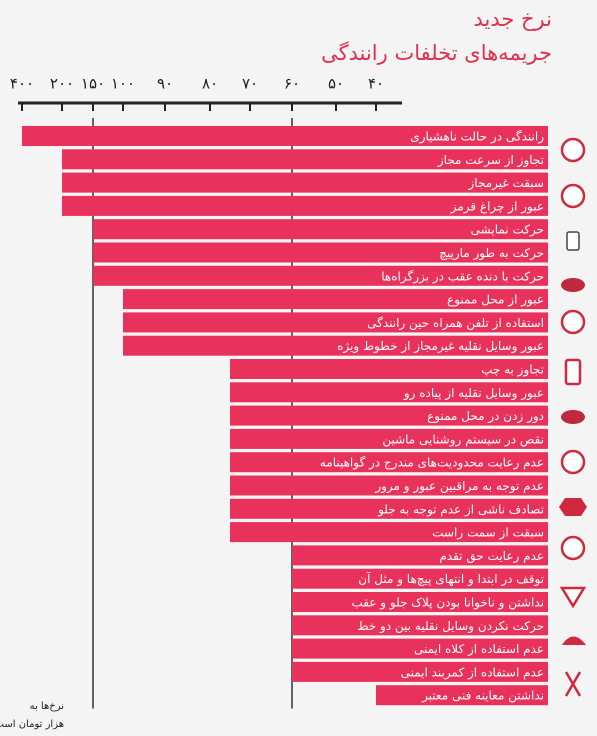 The width and height of the screenshot is (597, 736). Describe the element at coordinates (447, 603) in the screenshot. I see `bar-label: نداشتن و ناخوانا بودن پلاک جلو و عقب` at that location.